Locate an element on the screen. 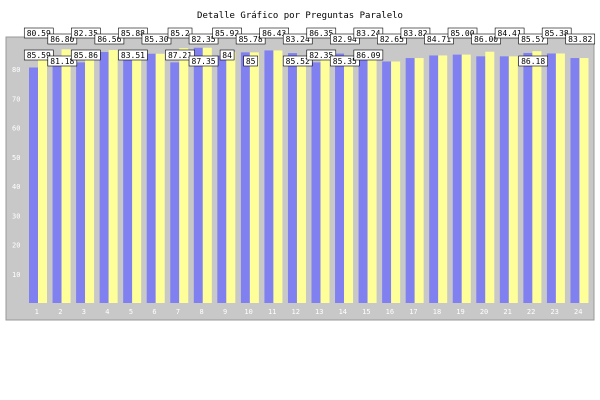 The height and width of the screenshot is (400, 600). data-label: 81.18 is located at coordinates (62, 61).